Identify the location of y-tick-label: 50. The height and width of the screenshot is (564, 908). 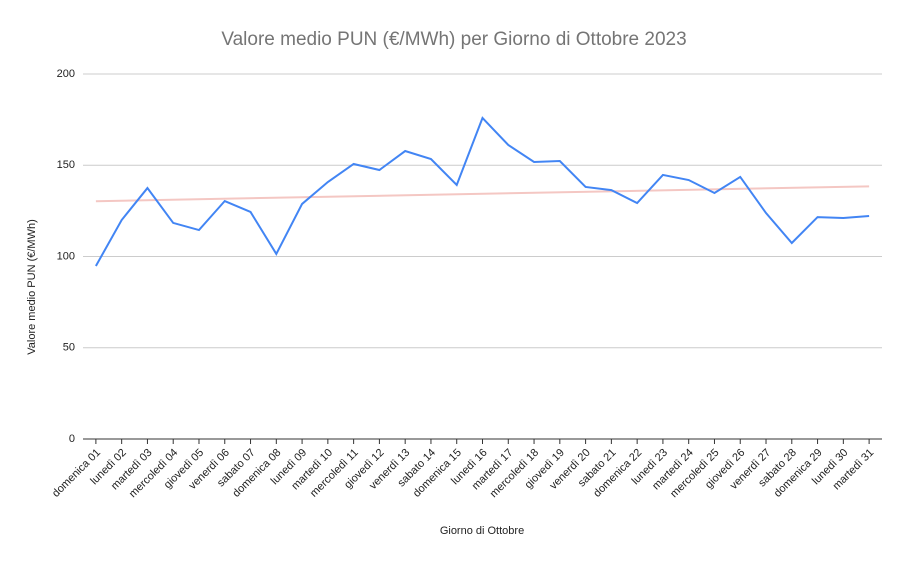
(69, 348).